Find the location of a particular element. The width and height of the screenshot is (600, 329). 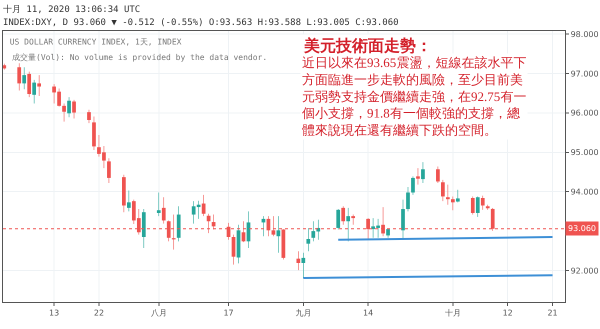

y-tick-label: 95.000 is located at coordinates (584, 153).